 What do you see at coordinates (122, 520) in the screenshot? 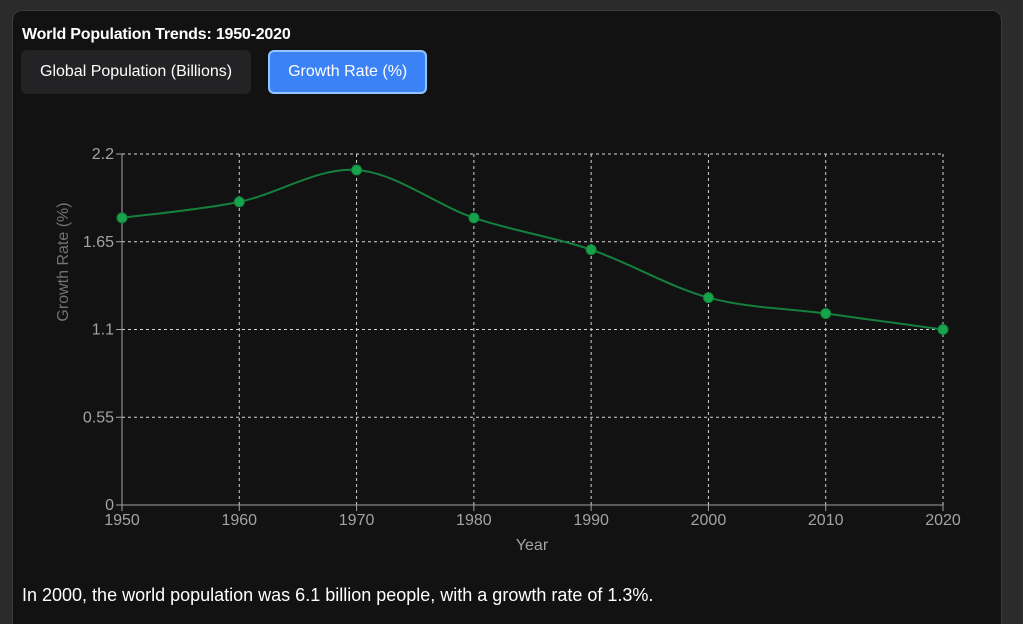
I see `x-tick-label: 1950` at bounding box center [122, 520].